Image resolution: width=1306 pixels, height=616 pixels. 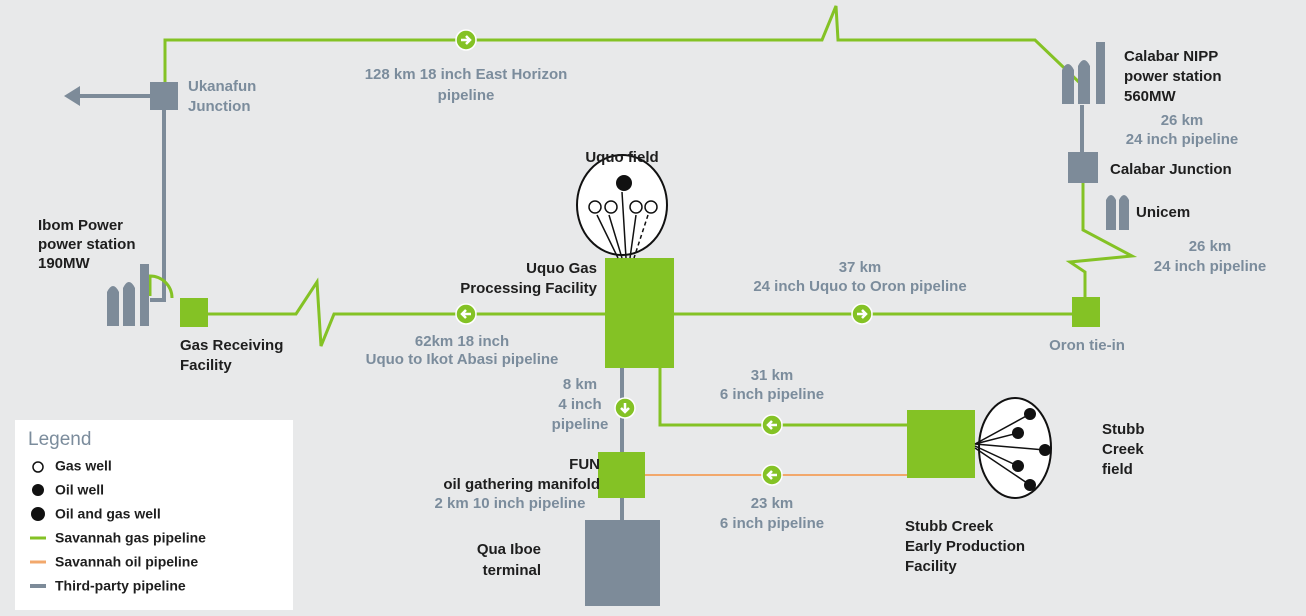 I want to click on ibom-link, so click(x=161, y=286).